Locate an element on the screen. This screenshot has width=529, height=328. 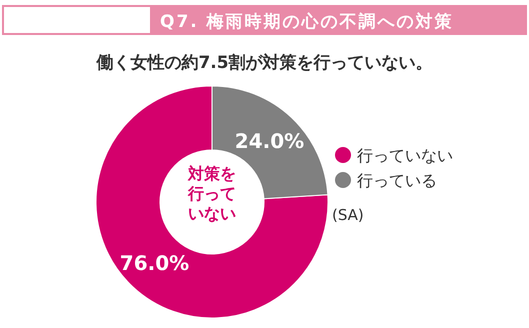
text: 対策を行っていない is located at coordinates (212, 194).